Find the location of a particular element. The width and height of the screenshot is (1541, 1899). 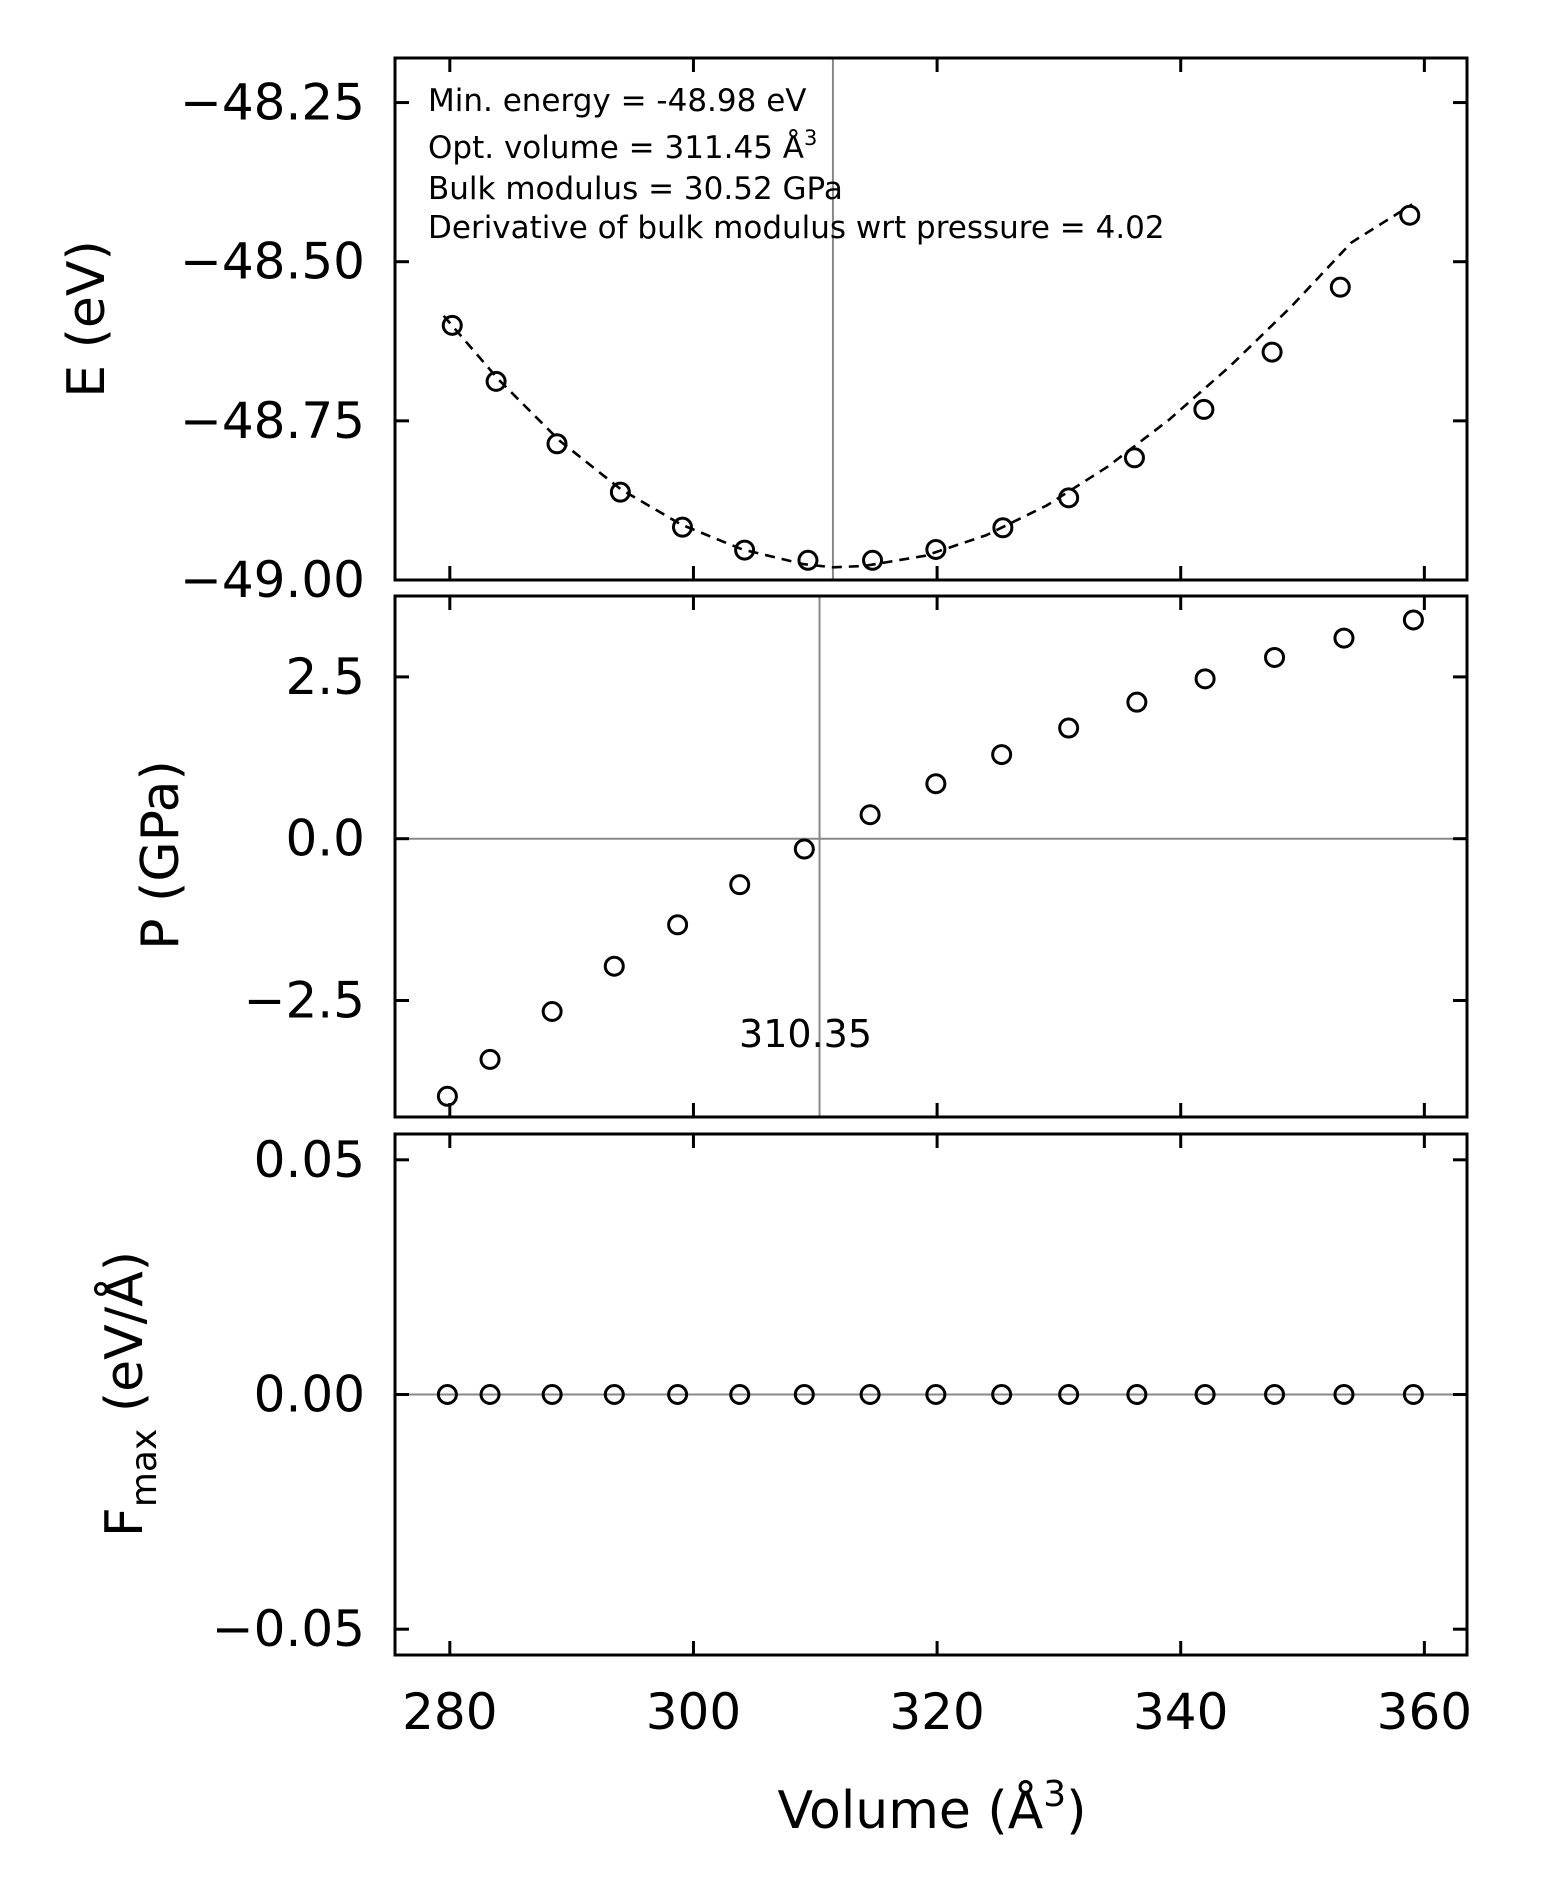

x-tick-label: 360 is located at coordinates (1424, 1712).